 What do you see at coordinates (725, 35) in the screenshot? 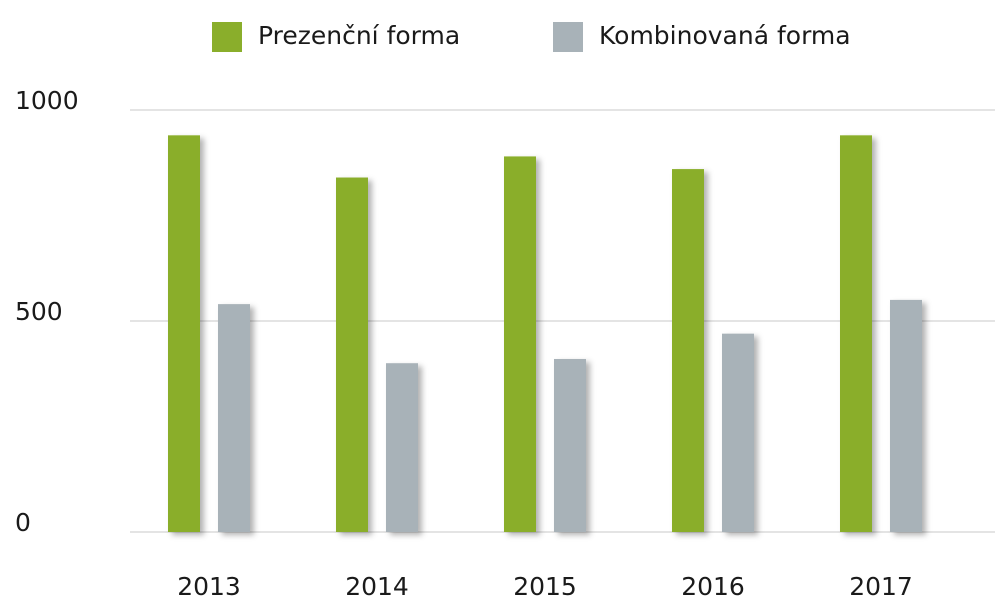
I see `legend-label: Kombinovaná forma` at bounding box center [725, 35].